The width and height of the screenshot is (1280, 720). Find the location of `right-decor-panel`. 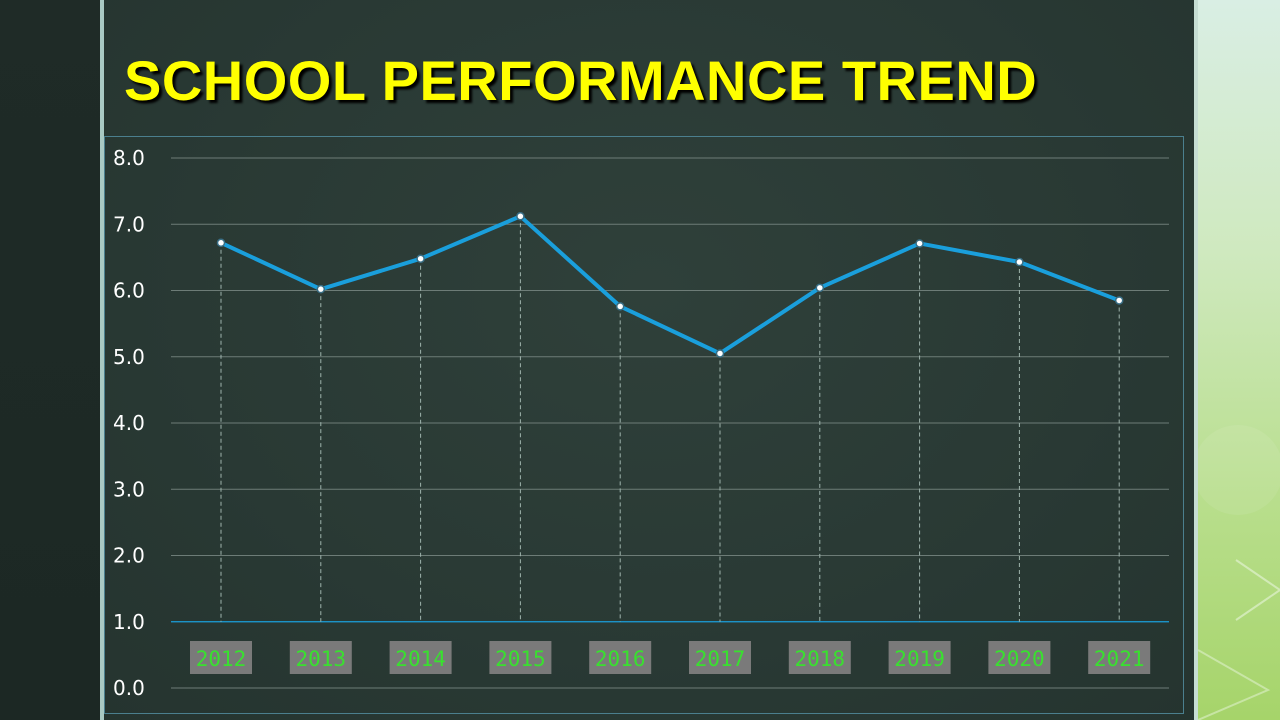

right-decor-panel is located at coordinates (1239, 360).